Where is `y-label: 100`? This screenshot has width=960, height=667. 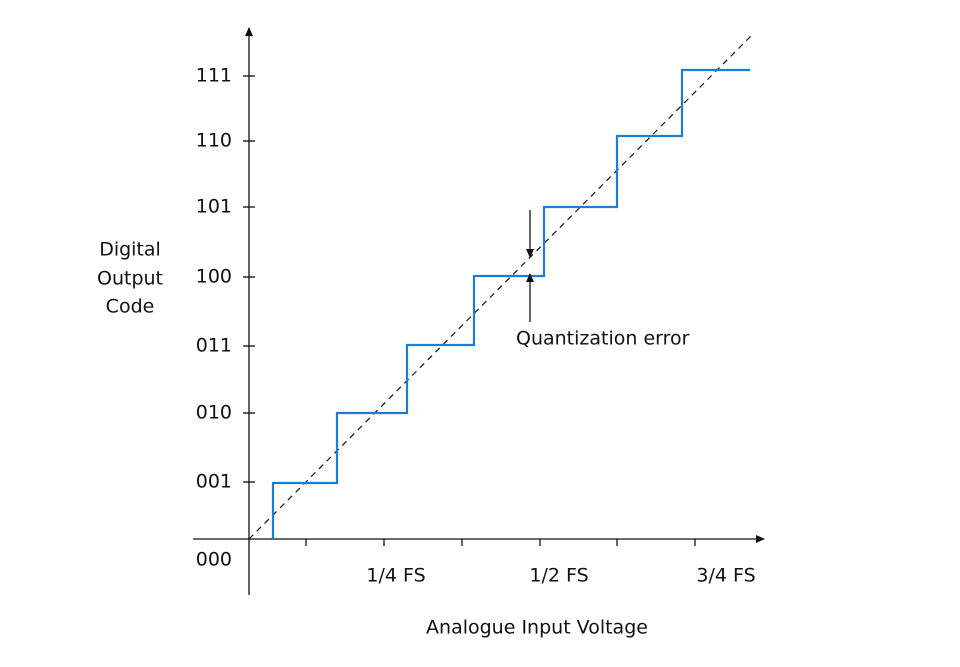 y-label: 100 is located at coordinates (214, 277).